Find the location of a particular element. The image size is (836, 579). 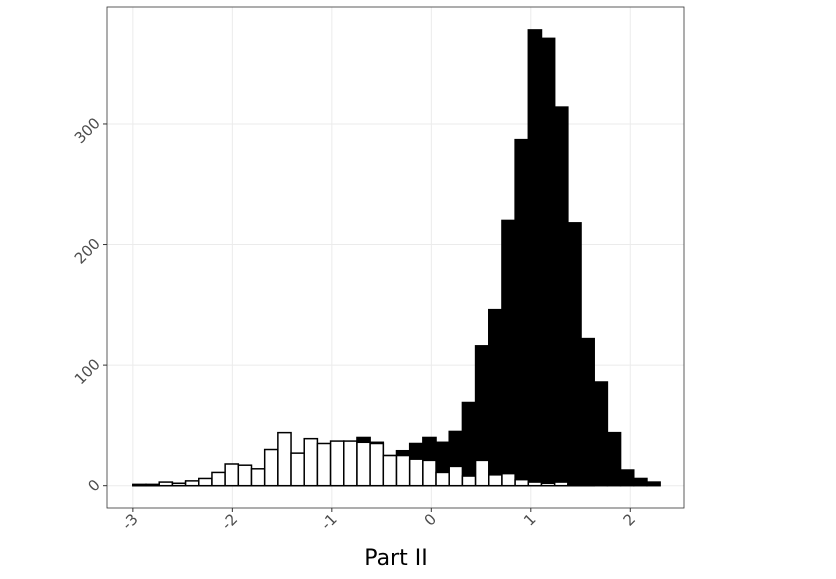

y-tick-label: 300 is located at coordinates (87, 130).